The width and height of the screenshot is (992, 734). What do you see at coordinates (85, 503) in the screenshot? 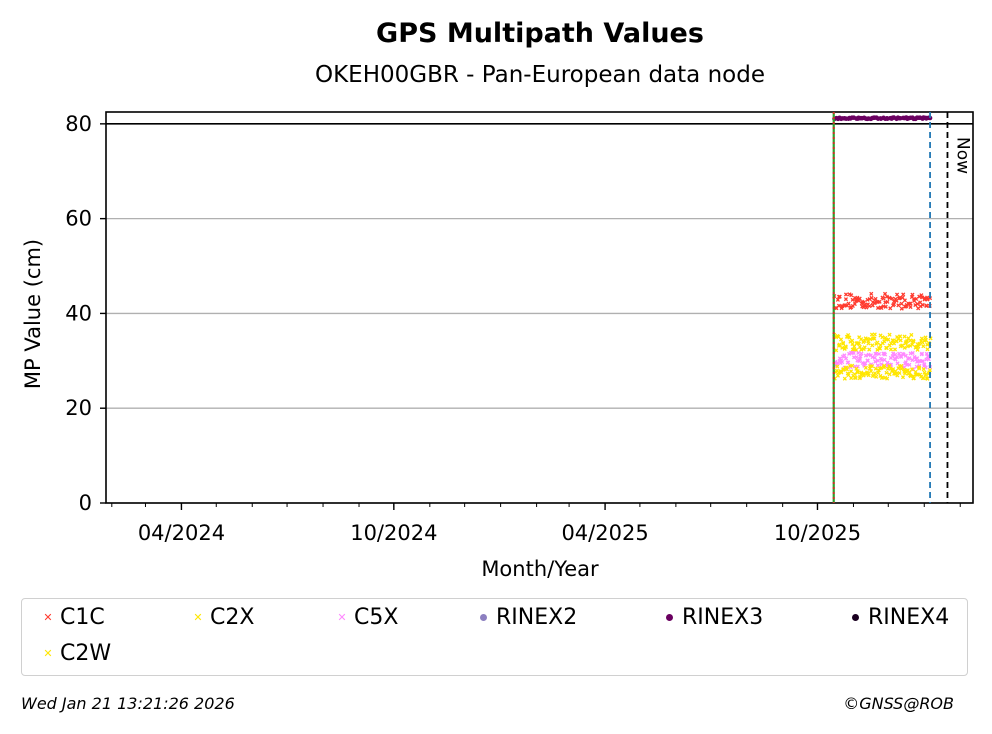
I see `y-tick-label: 0` at bounding box center [85, 503].